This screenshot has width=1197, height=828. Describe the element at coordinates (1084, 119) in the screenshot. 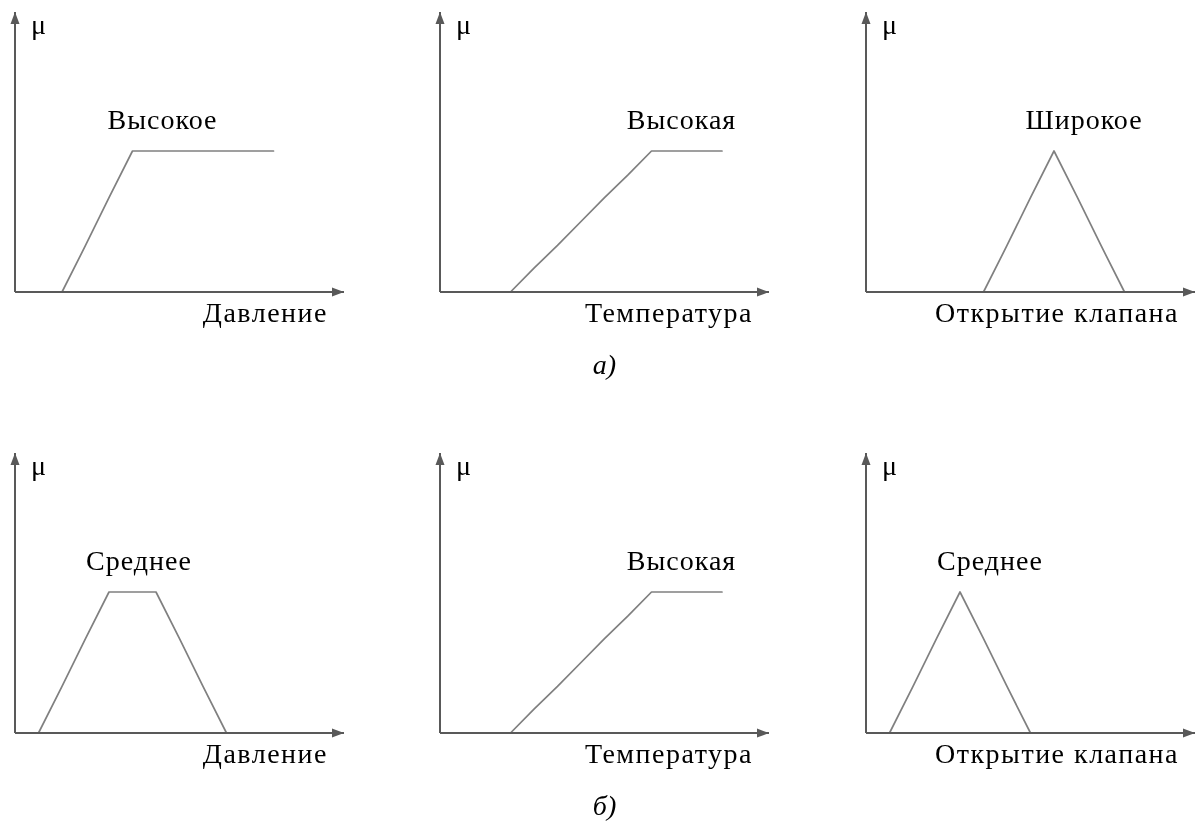

I see `series-label: Широкое` at that location.